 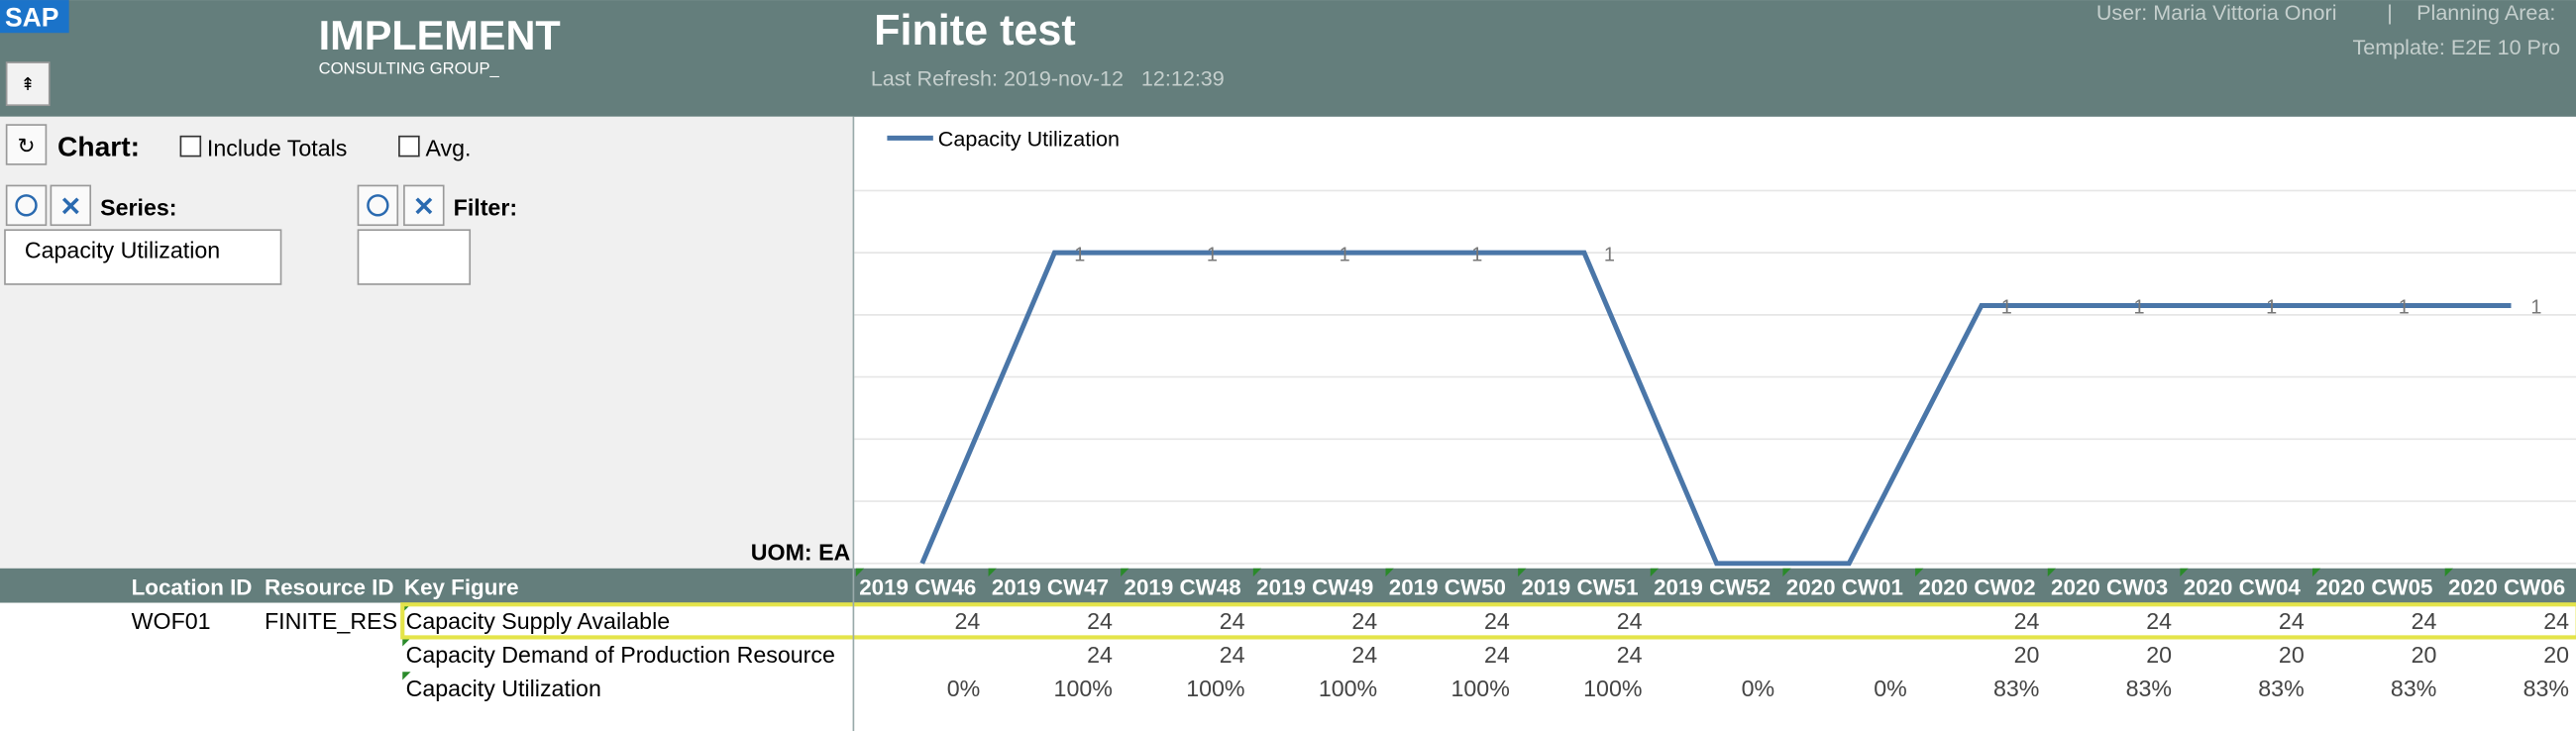 What do you see at coordinates (2456, 47) in the screenshot?
I see `template: Template: E2E 10 Pro` at bounding box center [2456, 47].